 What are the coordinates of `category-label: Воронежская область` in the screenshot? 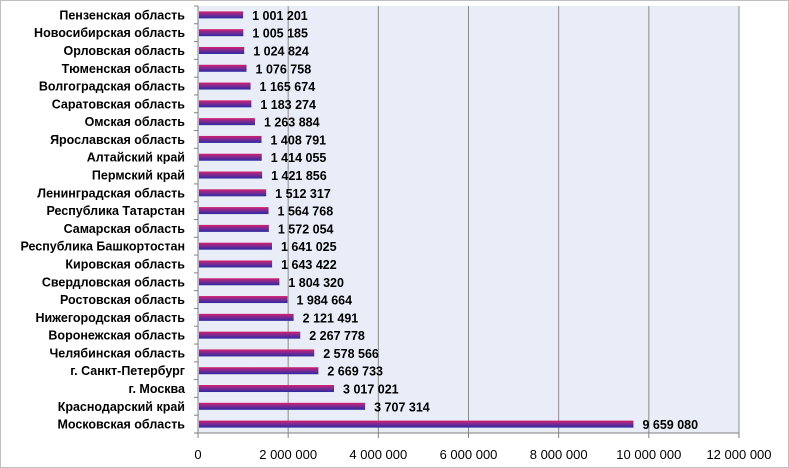 It's located at (116, 336).